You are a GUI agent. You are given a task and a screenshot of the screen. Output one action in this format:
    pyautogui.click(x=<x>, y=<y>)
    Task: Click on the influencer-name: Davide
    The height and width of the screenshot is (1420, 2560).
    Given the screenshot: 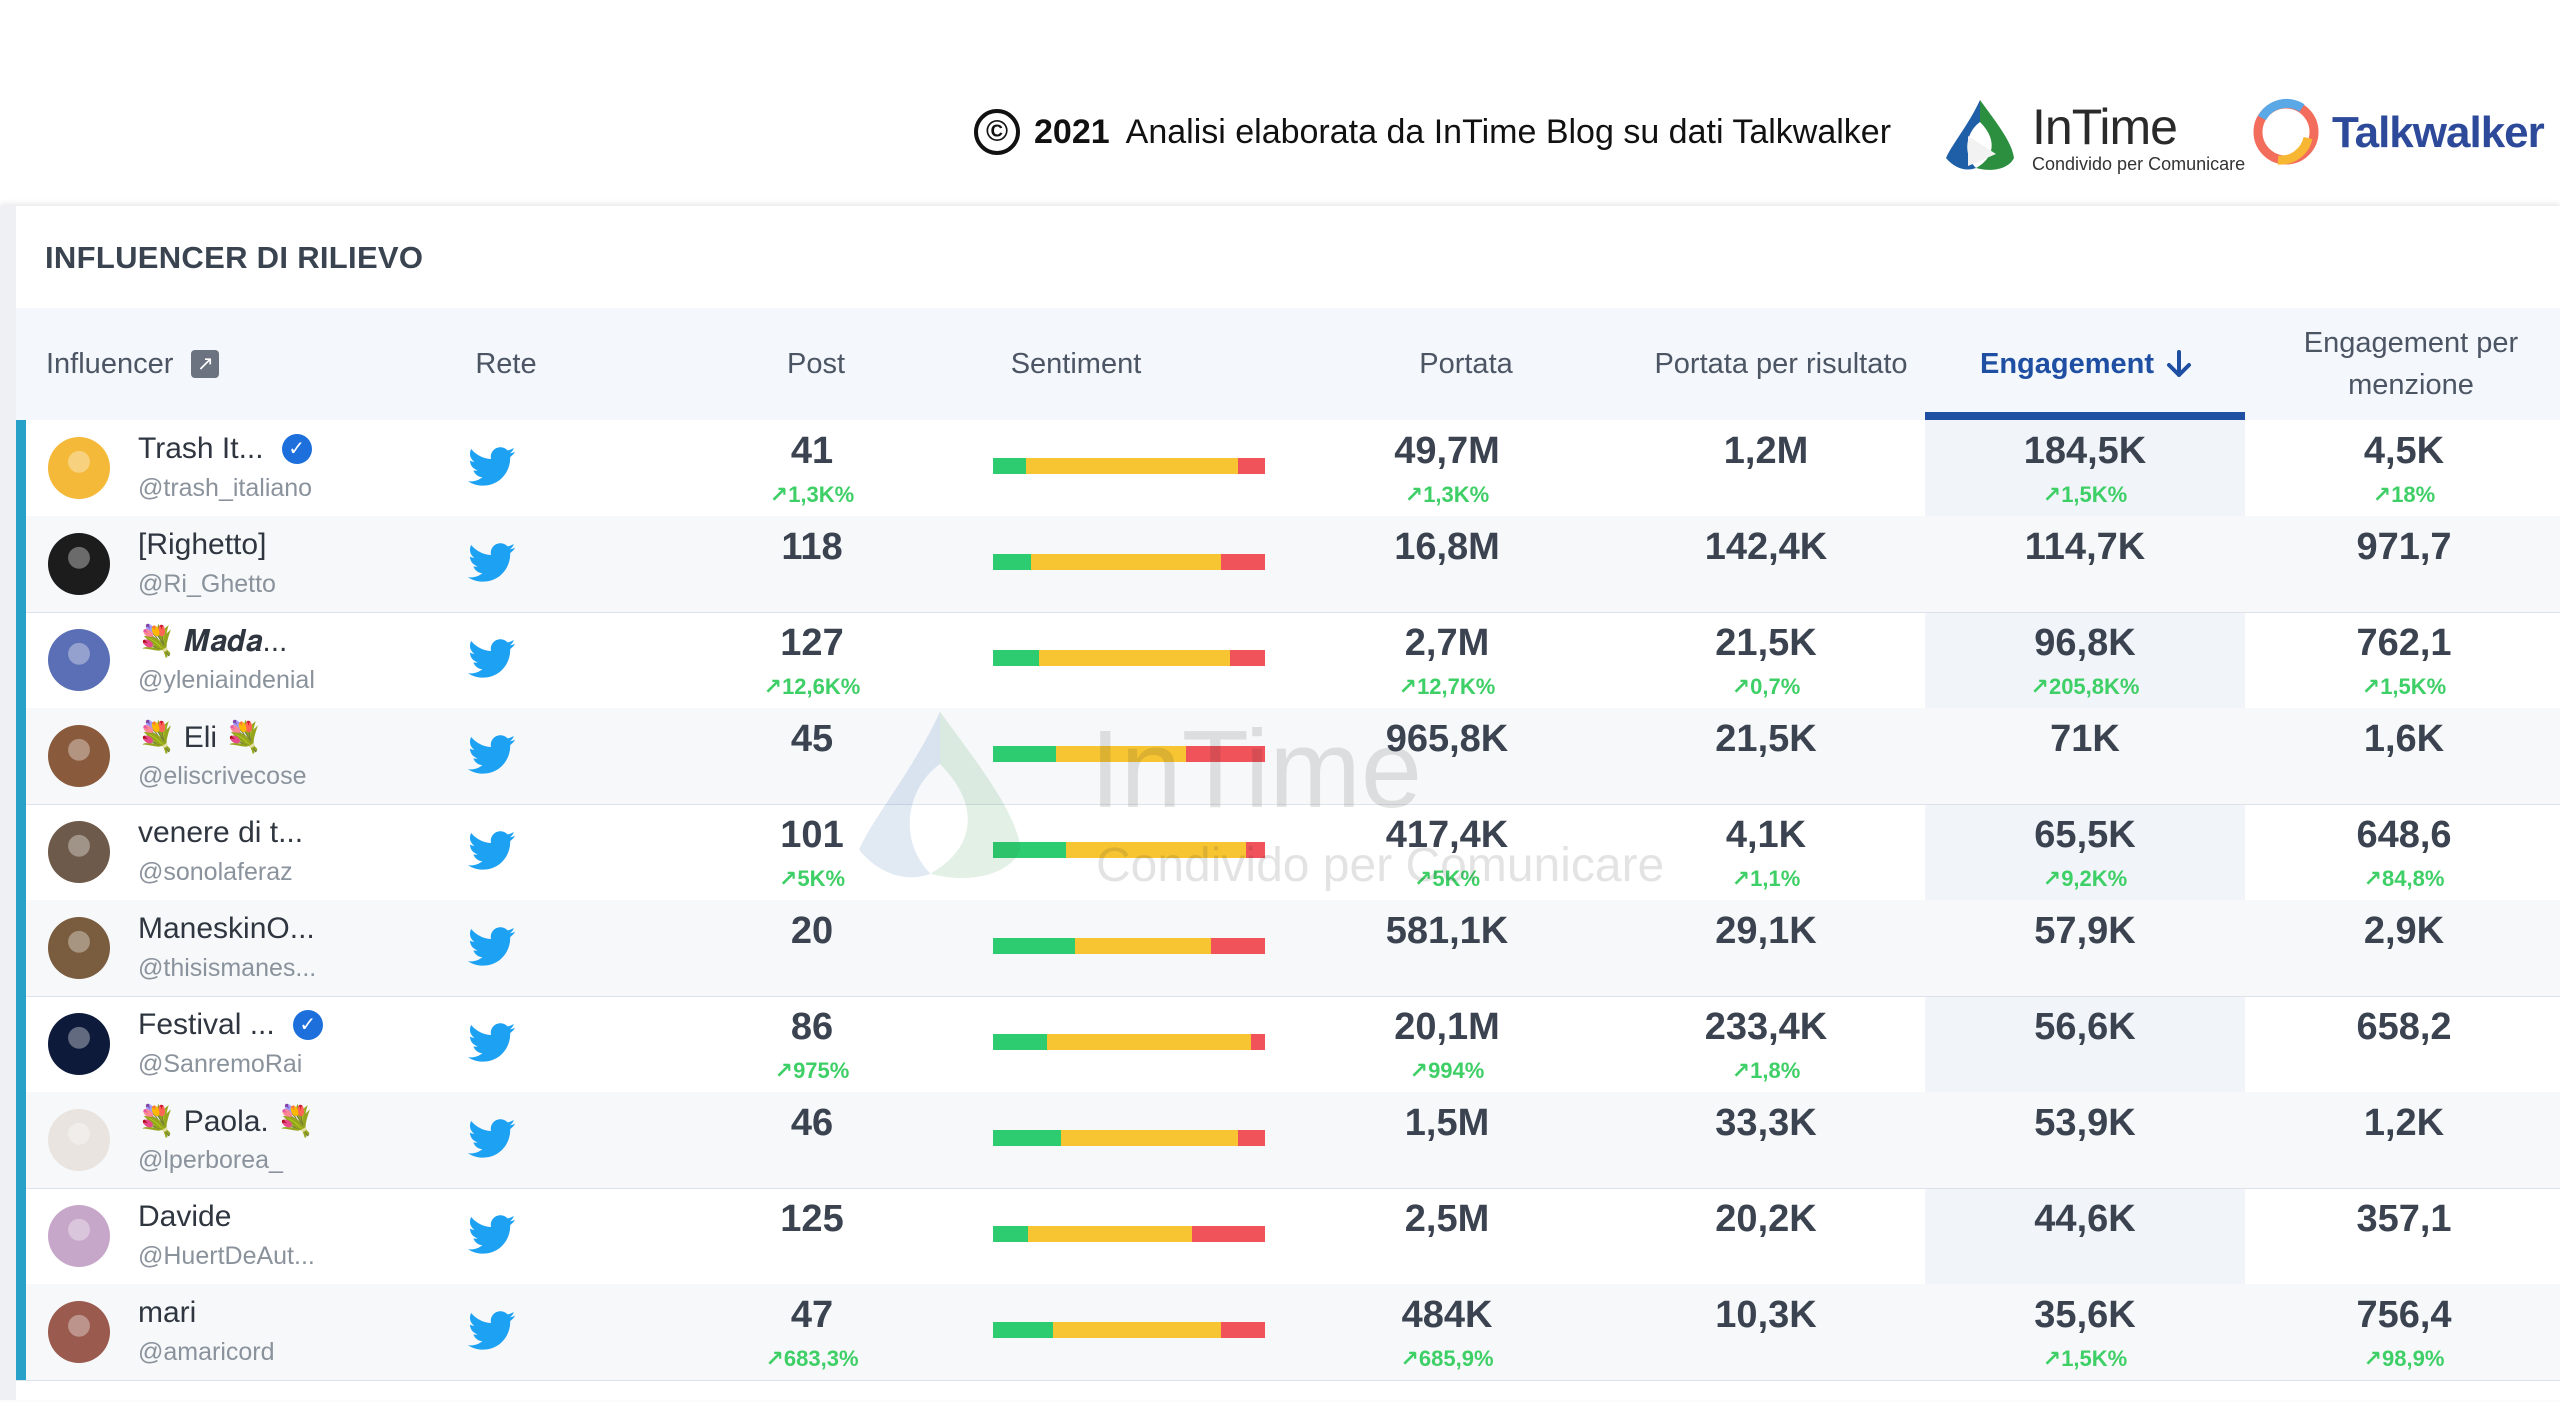 What is the action you would take?
    pyautogui.click(x=184, y=1217)
    